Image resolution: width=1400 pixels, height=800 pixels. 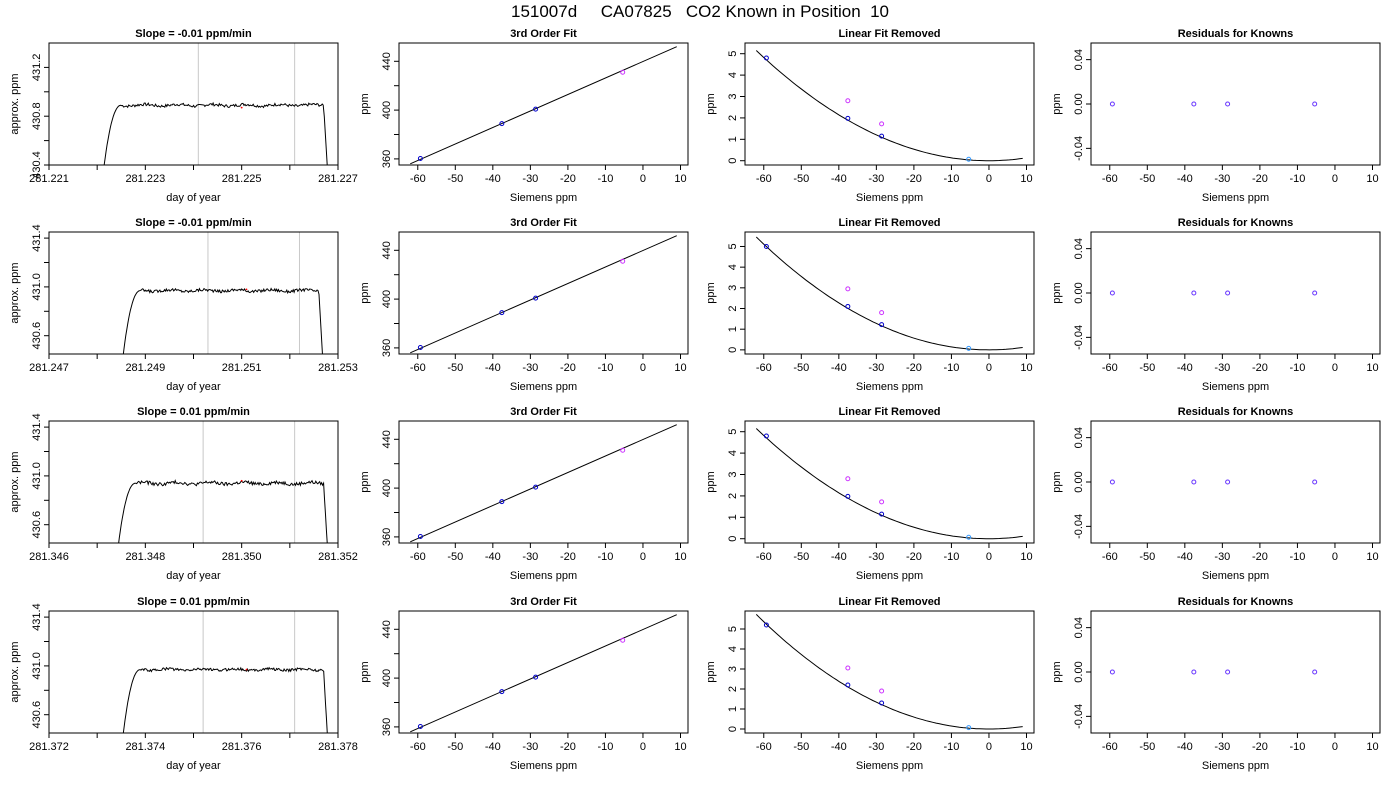 What do you see at coordinates (193, 672) in the screenshot?
I see `panel-r4c1-frame` at bounding box center [193, 672].